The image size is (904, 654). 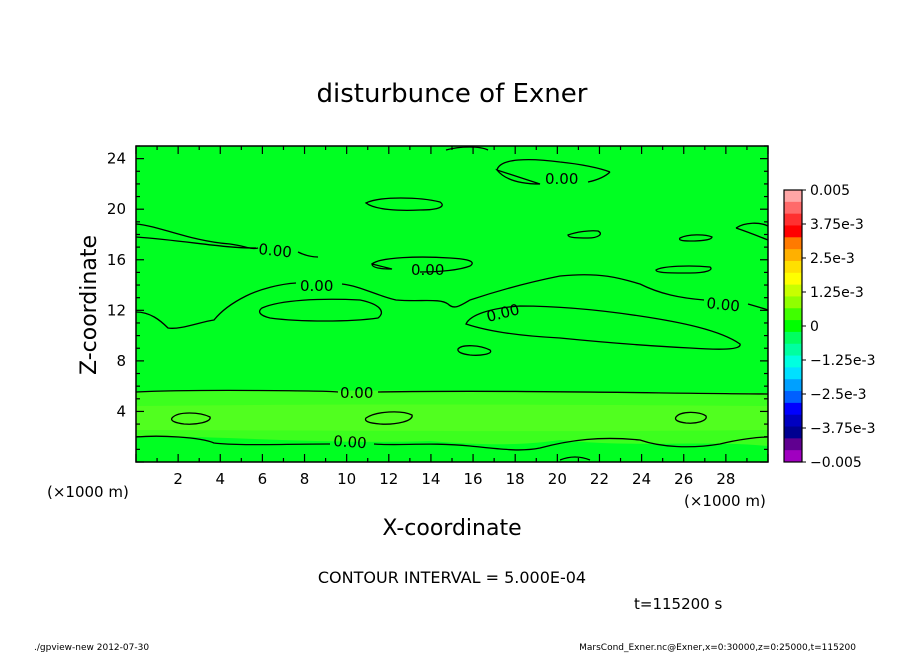 I want to click on x-tick-label: 12, so click(x=388, y=479).